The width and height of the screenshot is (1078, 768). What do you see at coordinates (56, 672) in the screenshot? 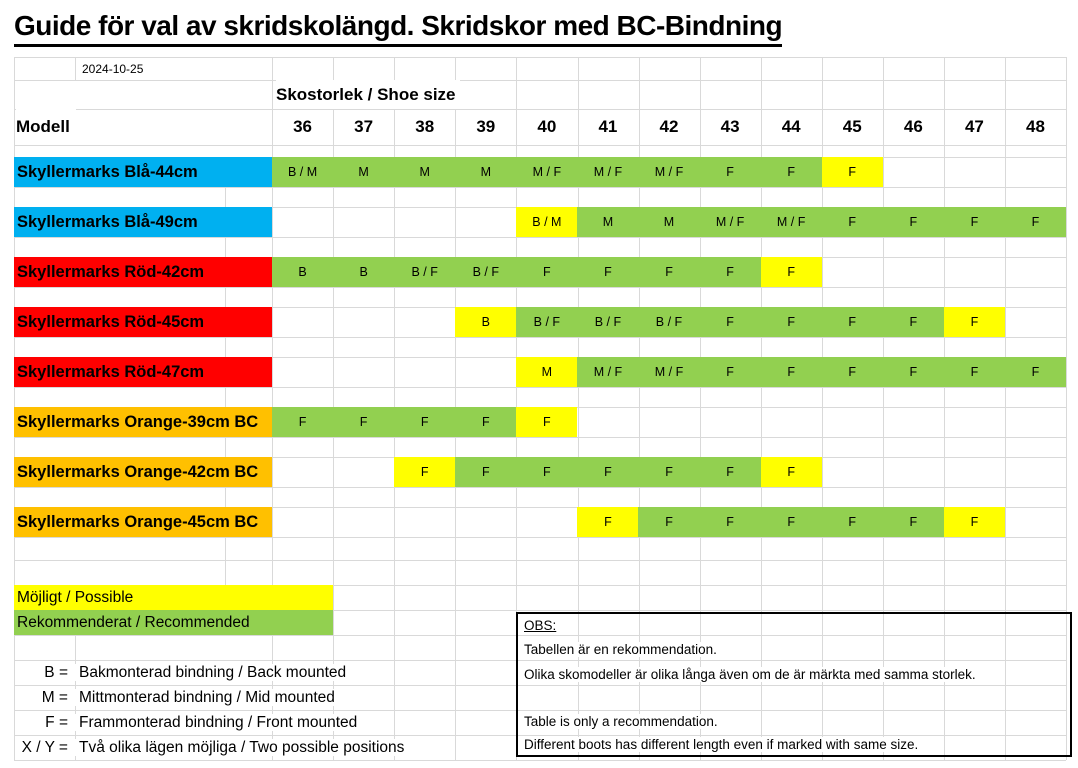
I see `key-symbol: B =` at bounding box center [56, 672].